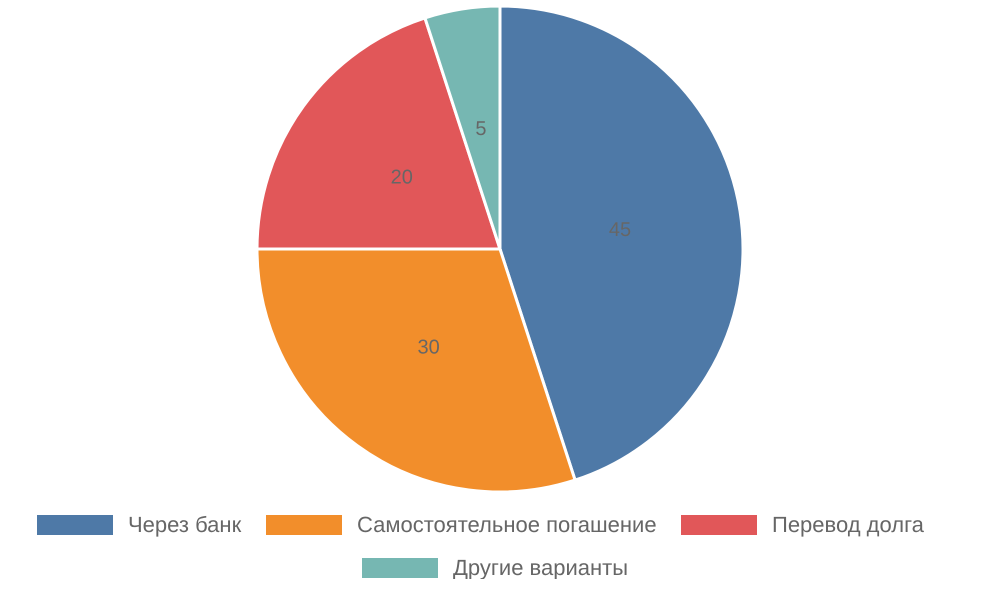 This screenshot has width=1000, height=600. What do you see at coordinates (428, 347) in the screenshot?
I see `data-label: 30` at bounding box center [428, 347].